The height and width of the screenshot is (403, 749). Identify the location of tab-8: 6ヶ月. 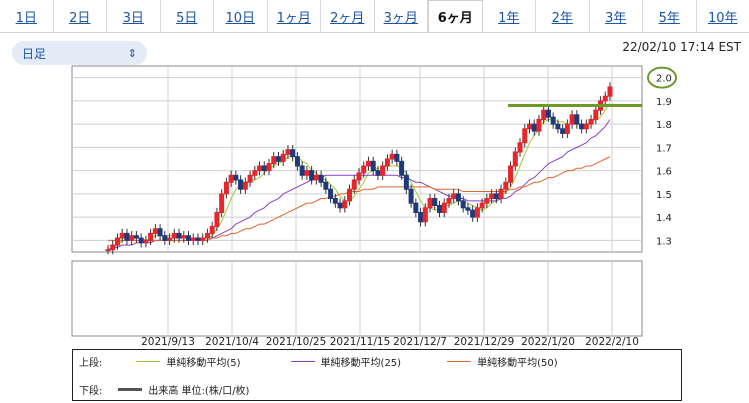
(455, 16).